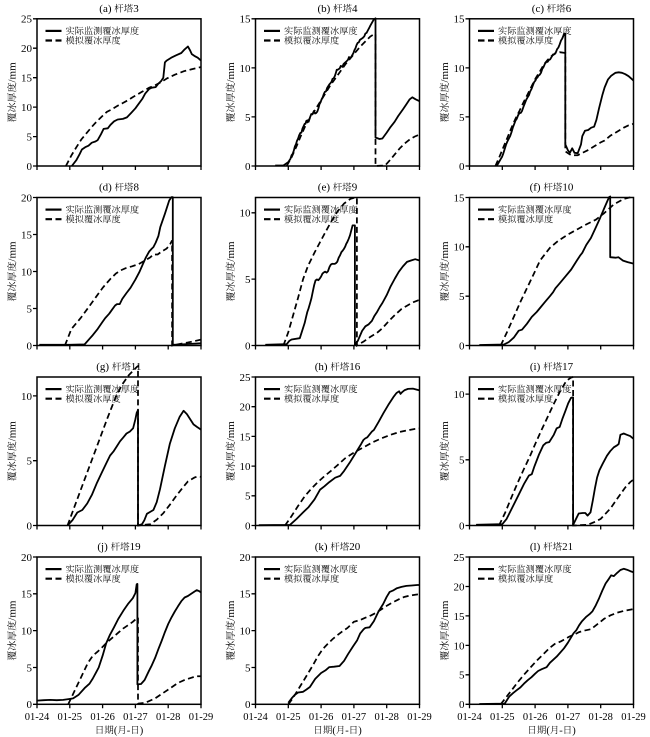  Describe the element at coordinates (568, 367) in the screenshot. I see `svg-text: 17` at that location.